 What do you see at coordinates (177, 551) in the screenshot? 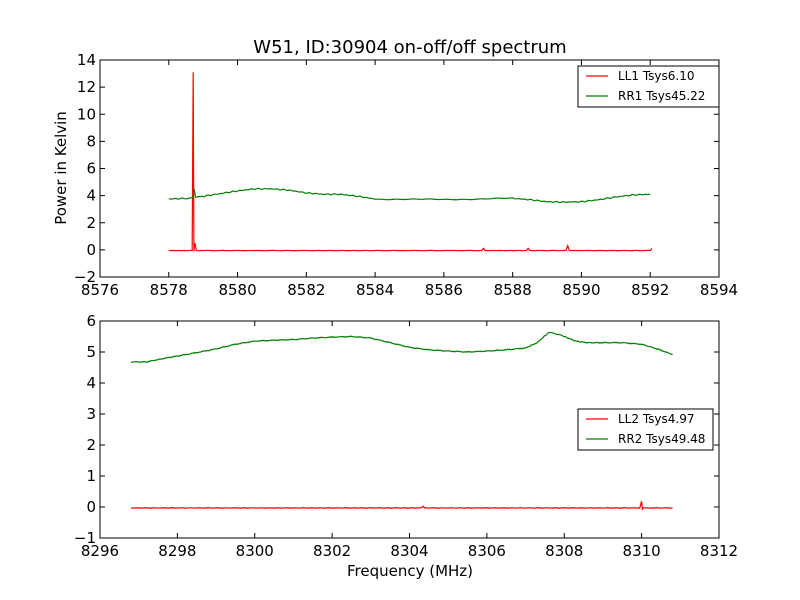
I see `bottom-x-tick-label: 8298` at bounding box center [177, 551].